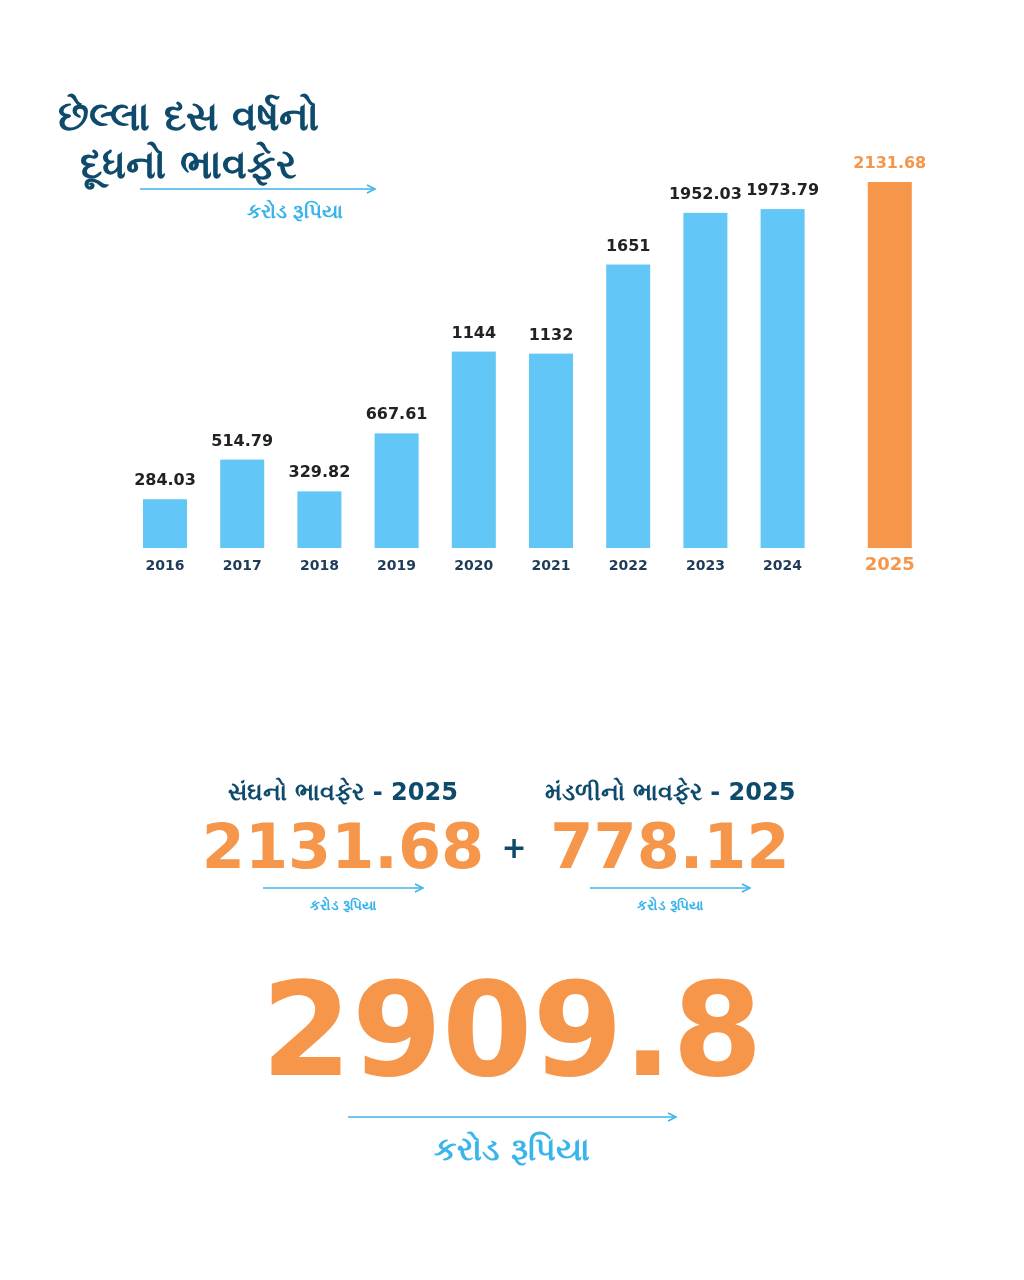  Describe the element at coordinates (783, 565) in the screenshot. I see `x-tick-label: 2024` at that location.